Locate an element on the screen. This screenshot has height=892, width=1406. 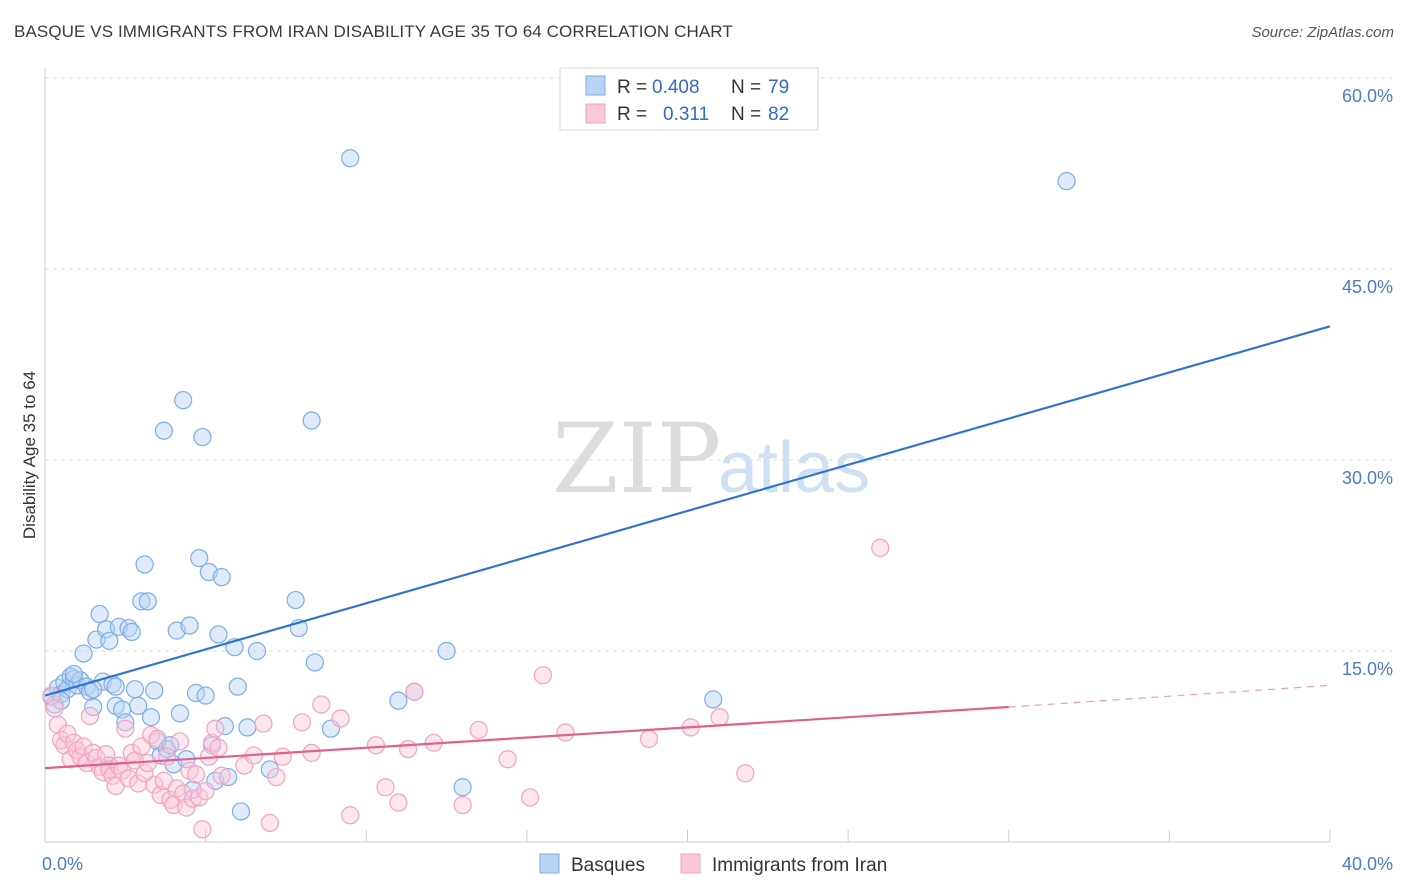
legend-n-value-basques: 79 is located at coordinates (778, 87).